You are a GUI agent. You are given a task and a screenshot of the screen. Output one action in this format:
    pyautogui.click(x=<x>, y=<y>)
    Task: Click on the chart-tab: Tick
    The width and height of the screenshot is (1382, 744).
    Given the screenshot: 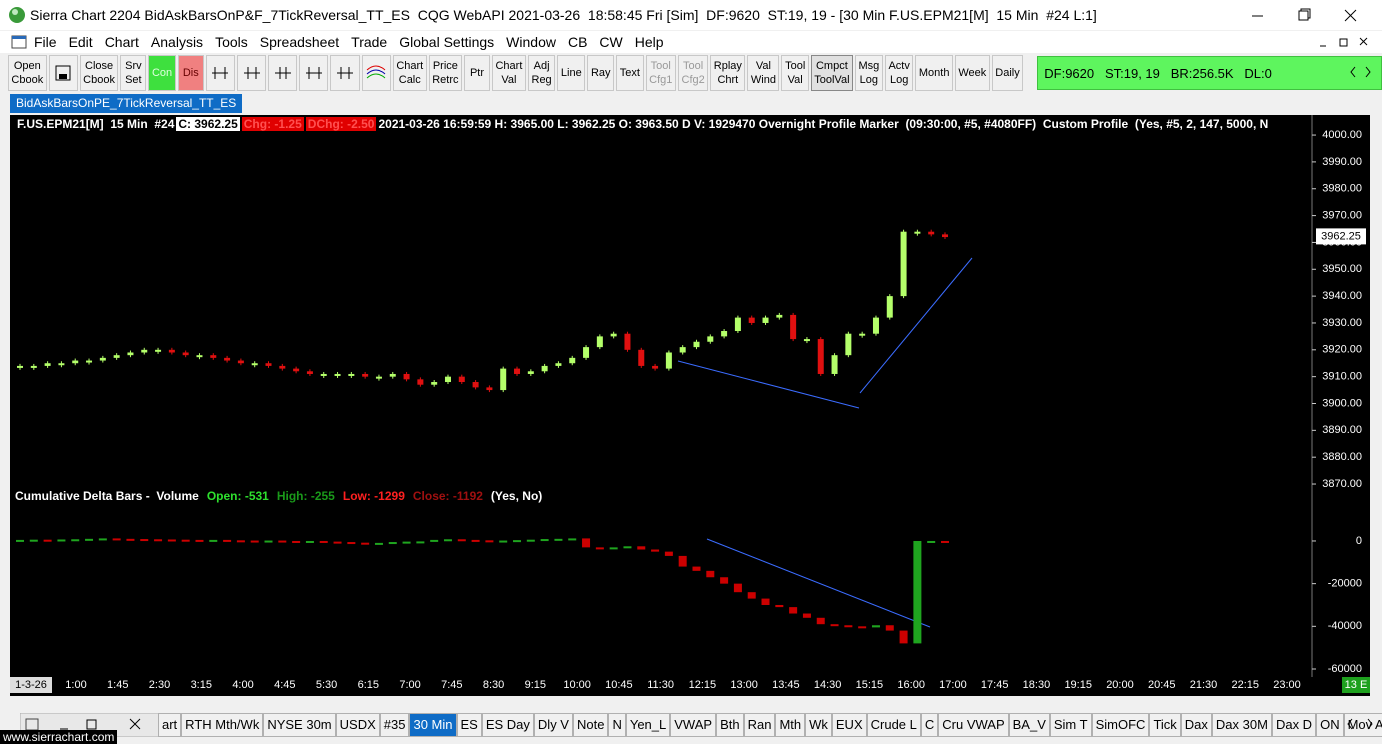 What is the action you would take?
    pyautogui.click(x=1165, y=725)
    